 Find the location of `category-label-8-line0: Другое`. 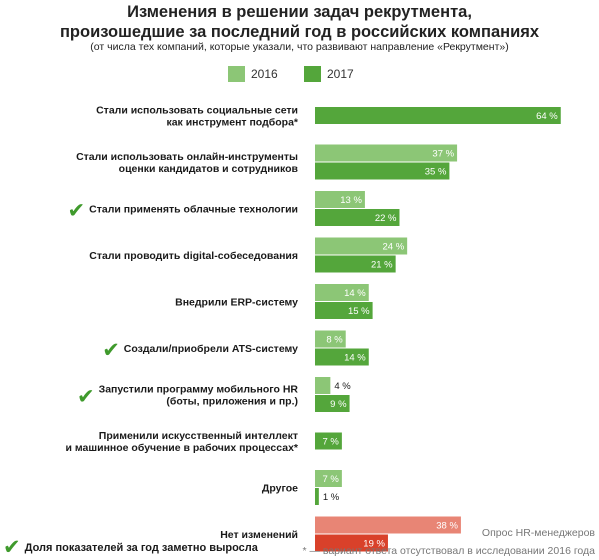

category-label-8-line0: Другое is located at coordinates (280, 489).